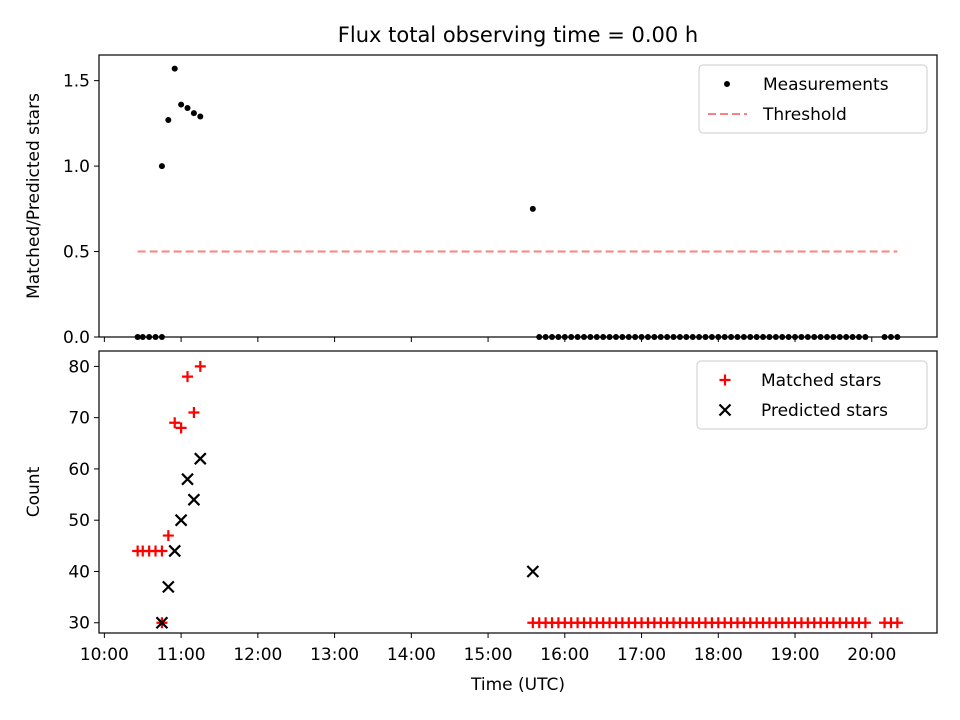 The height and width of the screenshot is (720, 960). Describe the element at coordinates (826, 85) in the screenshot. I see `legend-label: Measurements` at that location.